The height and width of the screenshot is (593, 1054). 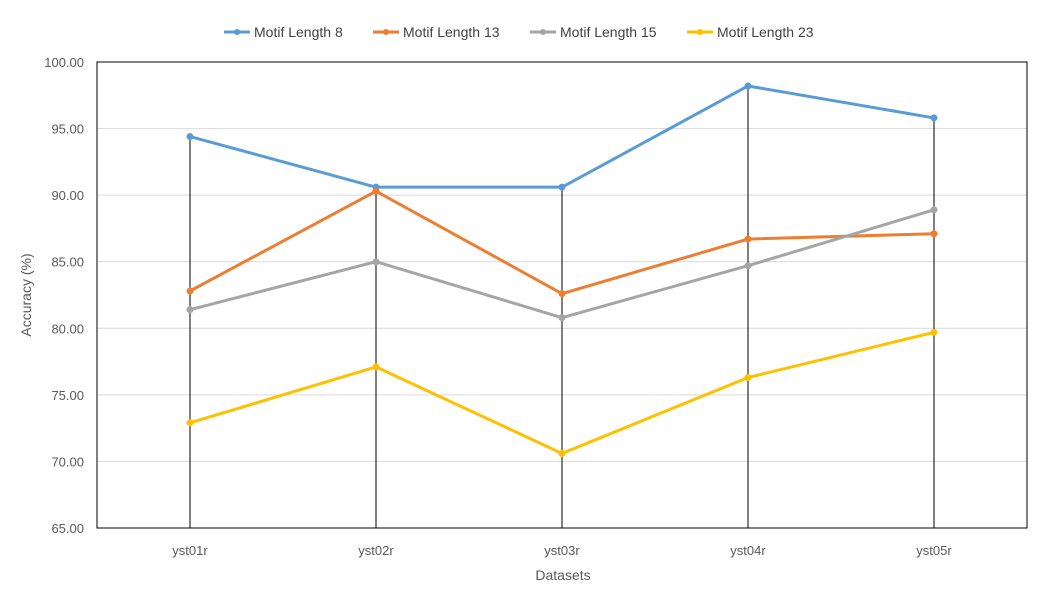 I want to click on x-tick-label: yst04r, so click(x=748, y=550).